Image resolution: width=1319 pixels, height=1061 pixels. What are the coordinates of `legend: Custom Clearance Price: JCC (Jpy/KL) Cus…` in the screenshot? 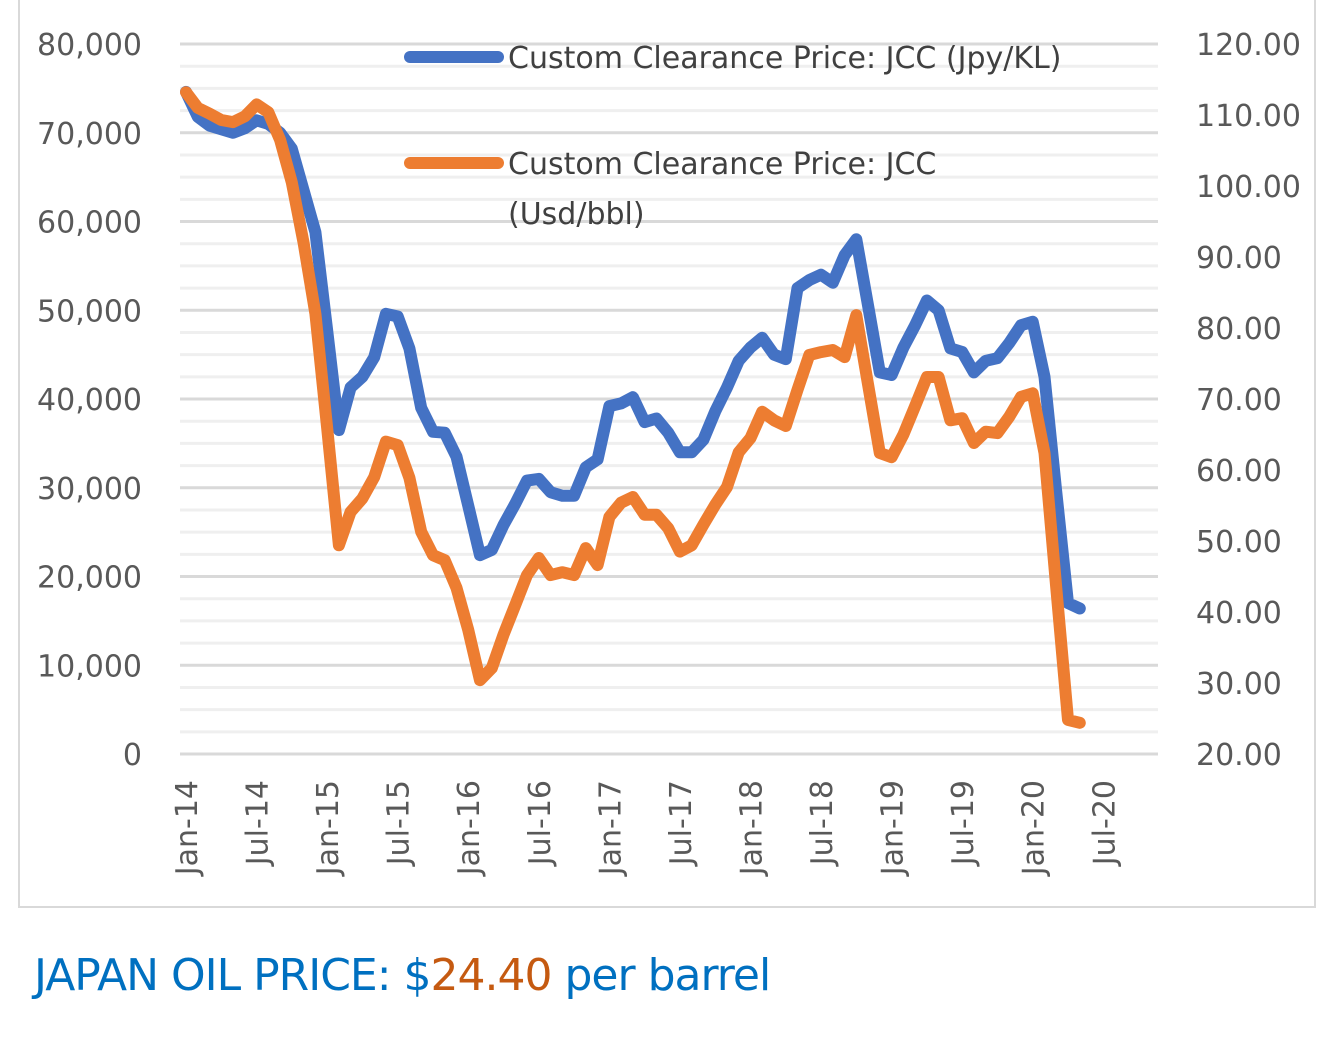 It's located at (732, 136).